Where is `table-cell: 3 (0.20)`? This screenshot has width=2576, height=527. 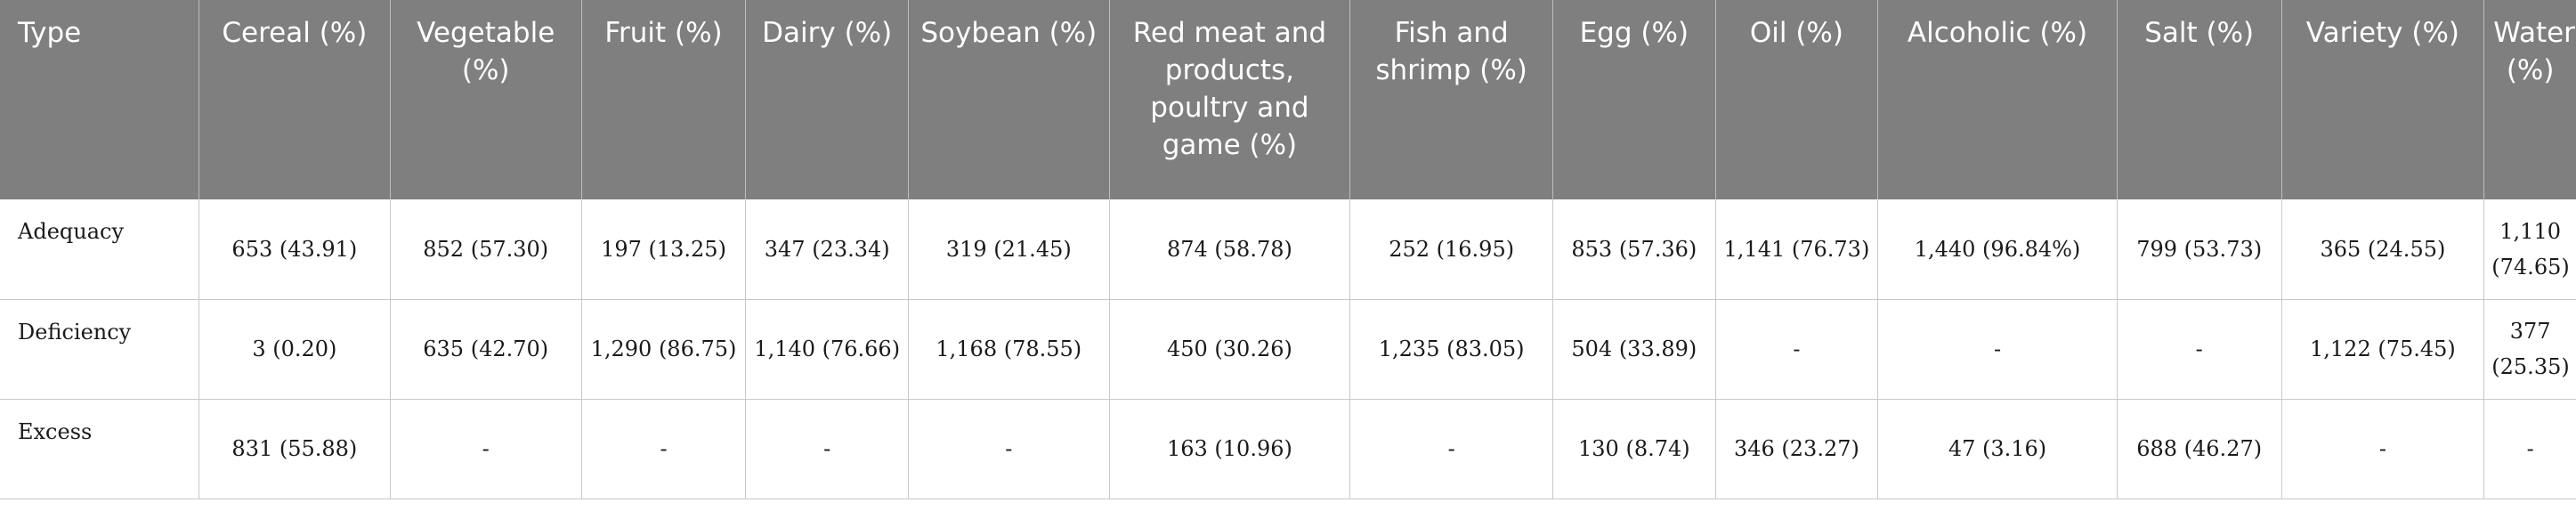 table-cell: 3 (0.20) is located at coordinates (295, 349).